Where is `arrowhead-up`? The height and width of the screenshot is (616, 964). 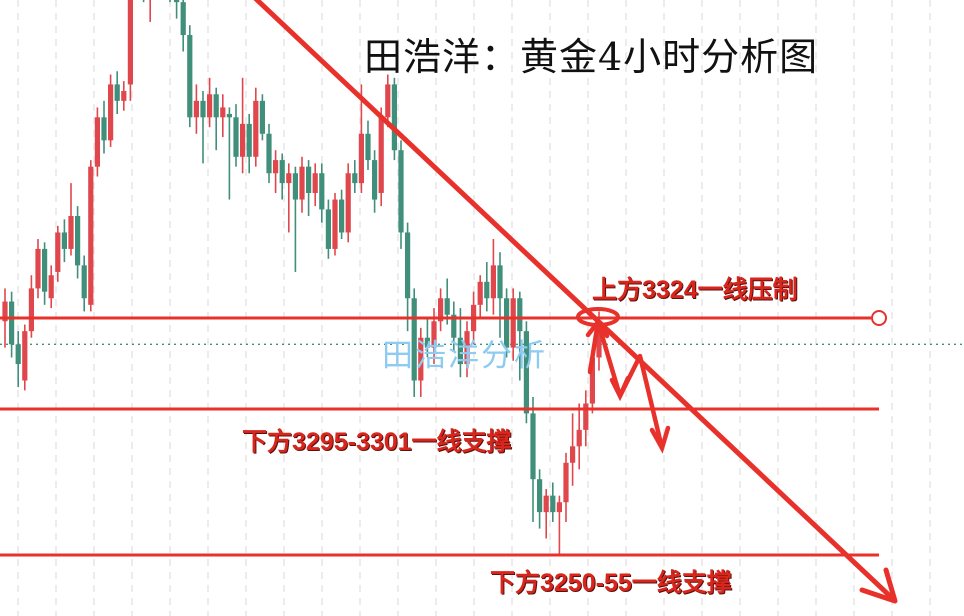 arrowhead-up is located at coordinates (597, 328).